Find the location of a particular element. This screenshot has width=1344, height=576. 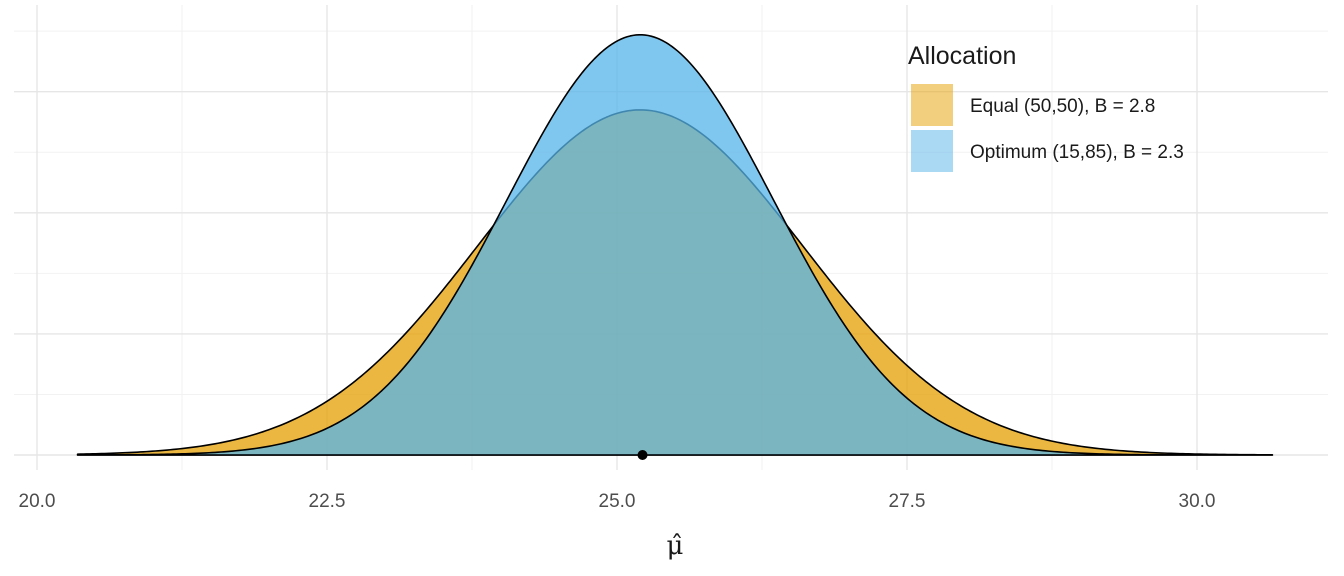

x-tick-label: 25.0 is located at coordinates (617, 501).